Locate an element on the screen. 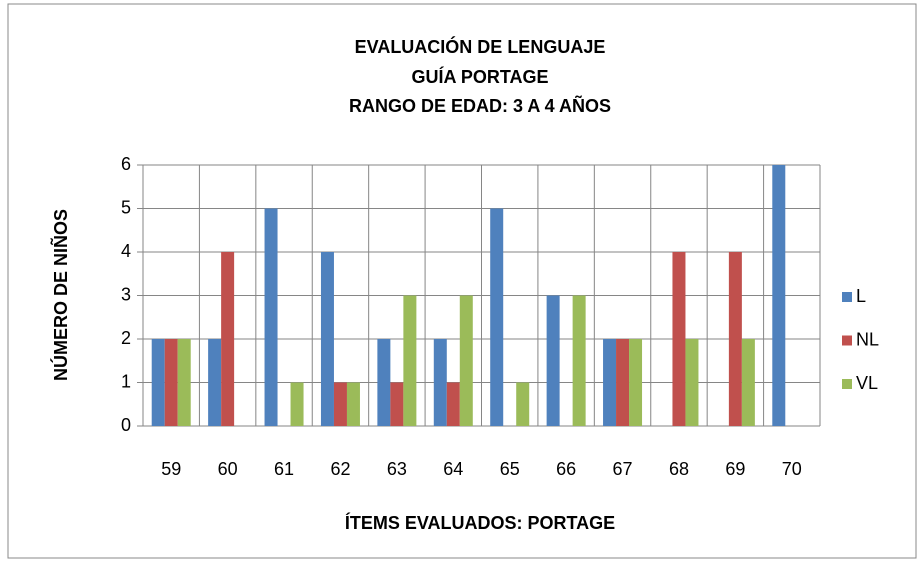 This screenshot has height=562, width=920. y-tick-label: 2 is located at coordinates (126, 338).